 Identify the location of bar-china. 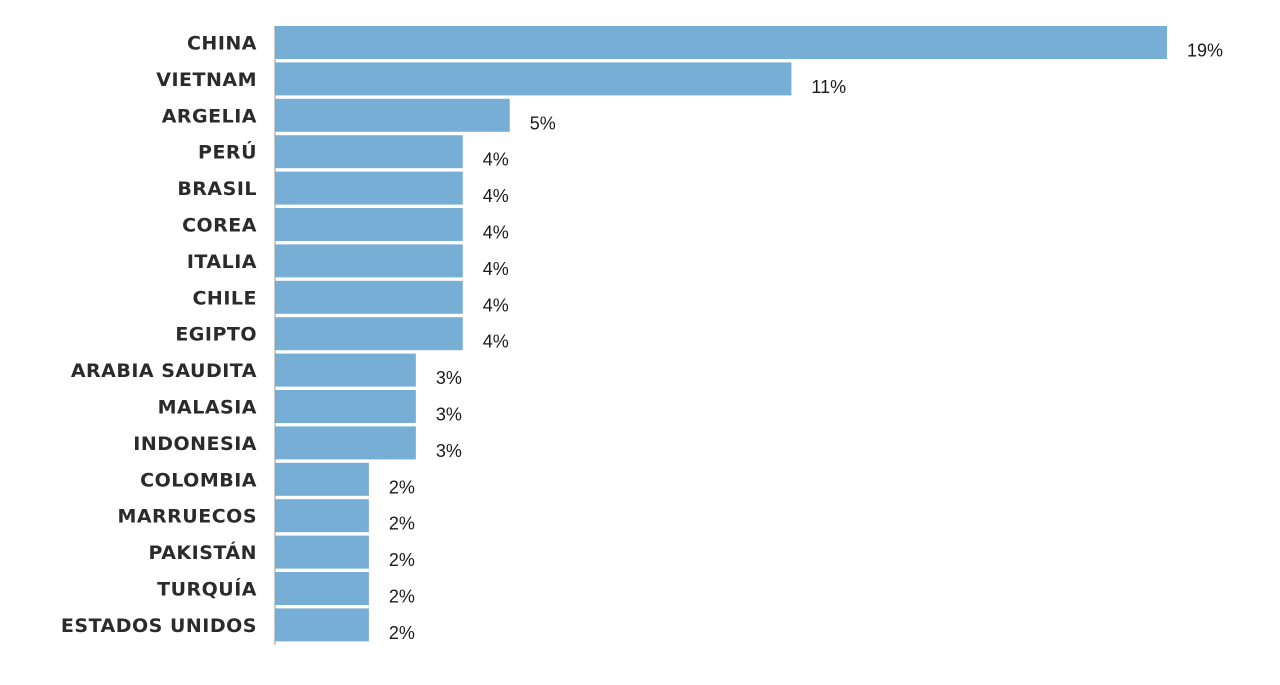
(721, 42).